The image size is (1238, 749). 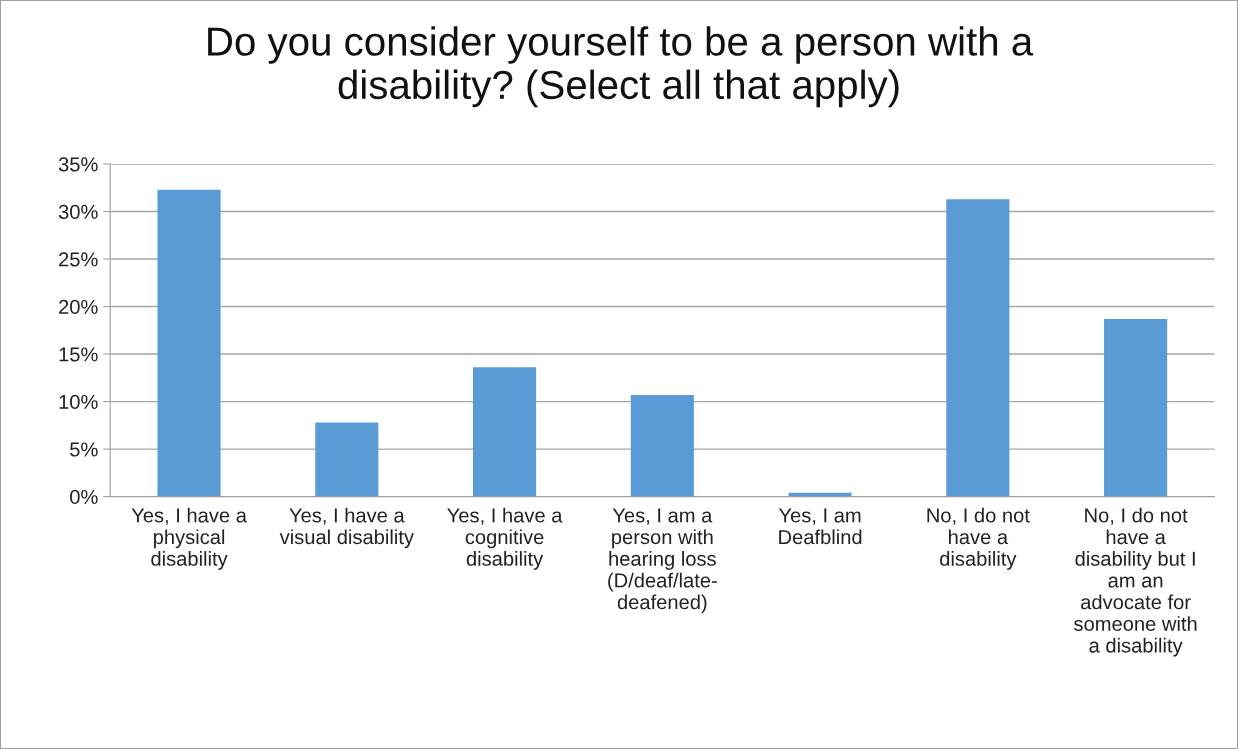 I want to click on y-tick-label: 10%, so click(x=78, y=402).